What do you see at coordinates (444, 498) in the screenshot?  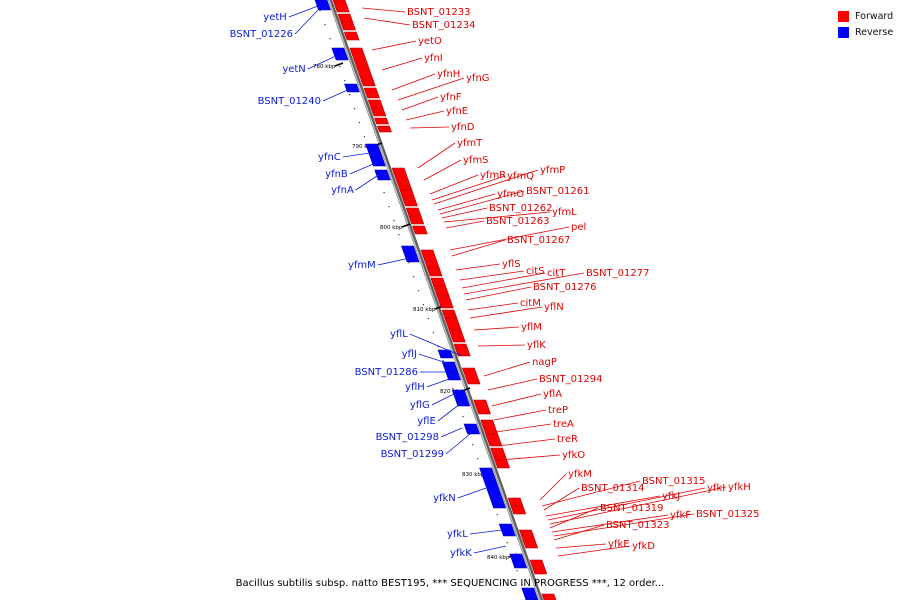 I see `reverse-gene-label: yfkN` at bounding box center [444, 498].